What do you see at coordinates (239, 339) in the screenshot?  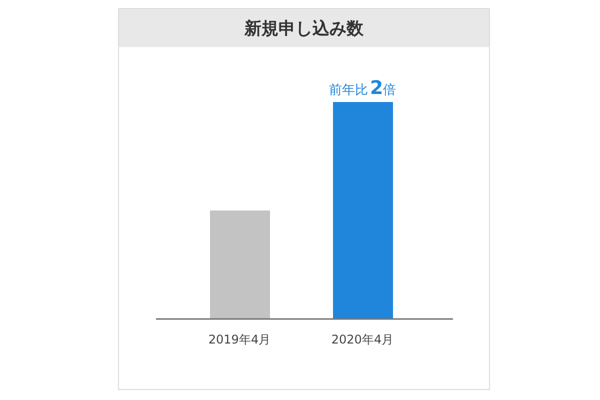 I see `x-tick-label: 2019年4月` at bounding box center [239, 339].